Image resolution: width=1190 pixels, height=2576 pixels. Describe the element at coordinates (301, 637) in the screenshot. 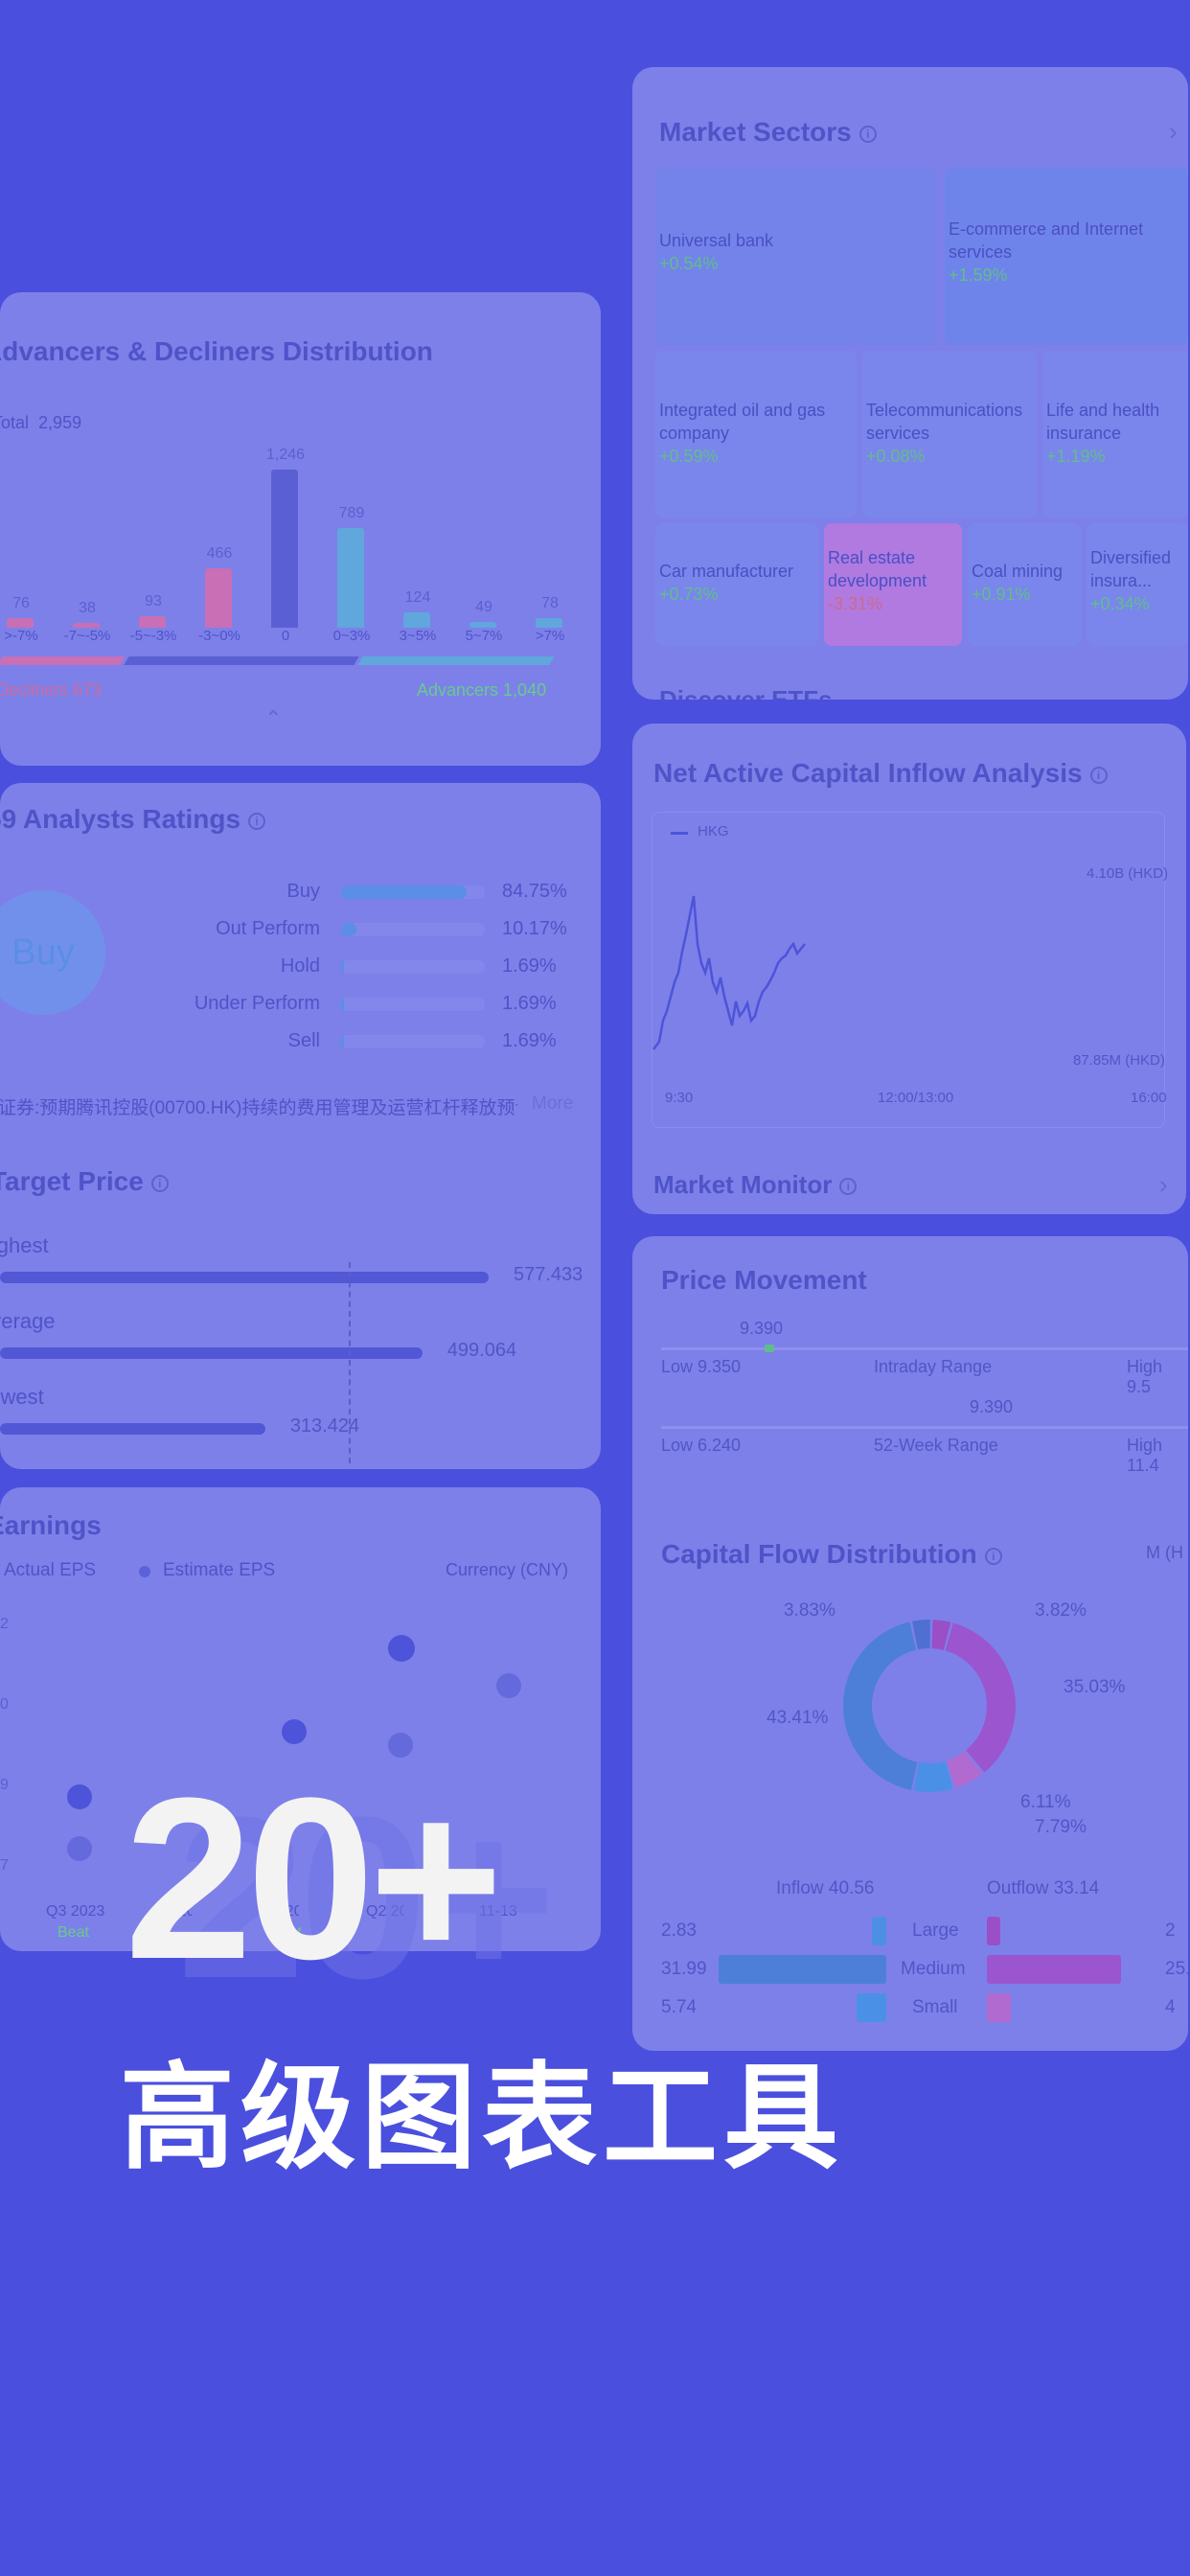

I see `distribution-categories: >-7% -7~-5% -5~-3% -3~0% 0 0~3% 3~5% 5~7% >7%` at that location.